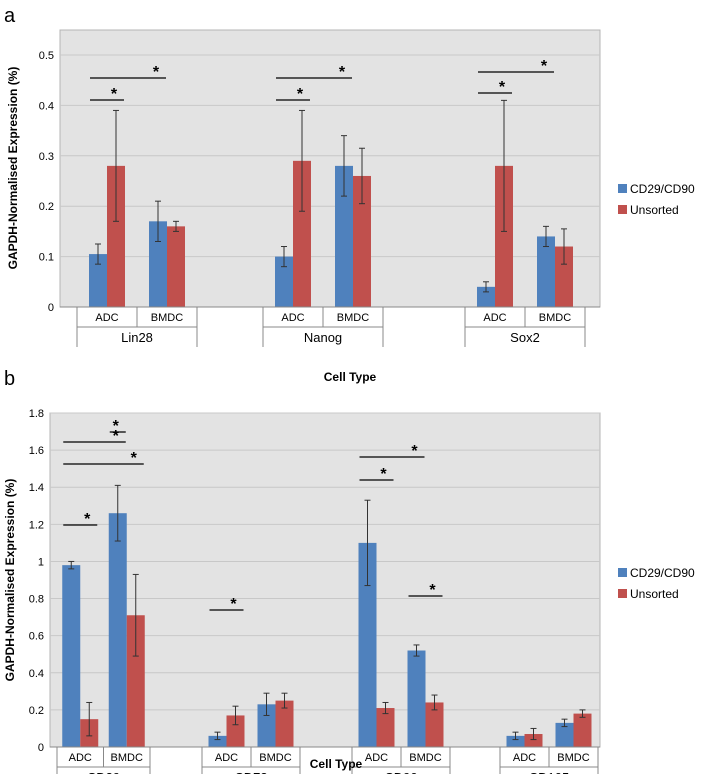 The height and width of the screenshot is (774, 705). I want to click on y-tick-label: 0.6, so click(36, 637).